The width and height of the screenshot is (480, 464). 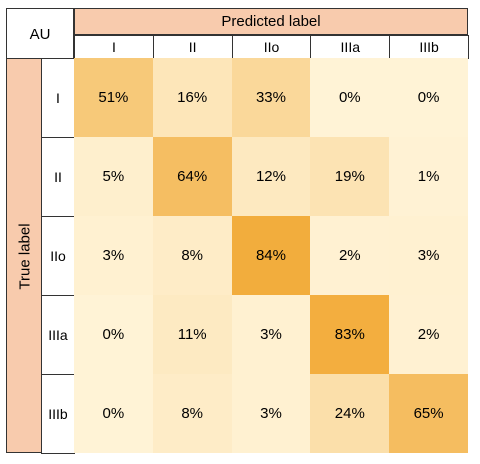 I want to click on cell-3-3: 83%, so click(x=350, y=334).